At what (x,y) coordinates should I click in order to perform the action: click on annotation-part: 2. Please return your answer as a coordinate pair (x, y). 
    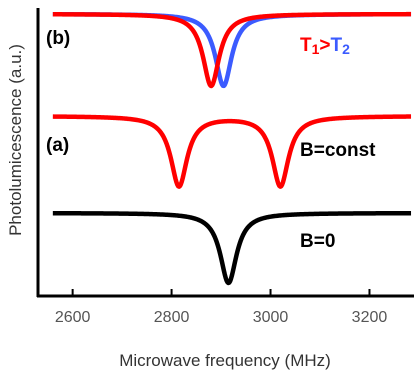
    Looking at the image, I should click on (346, 49).